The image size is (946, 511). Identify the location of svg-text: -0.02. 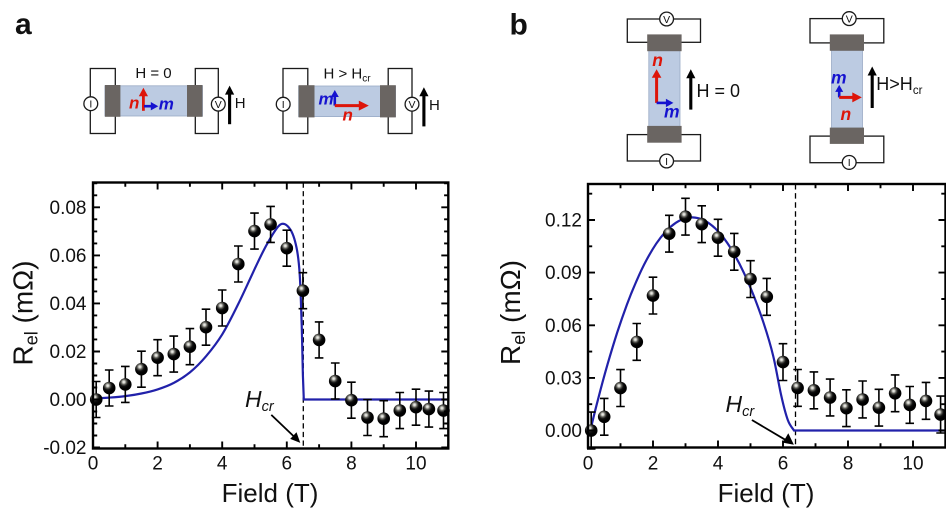
(64, 448).